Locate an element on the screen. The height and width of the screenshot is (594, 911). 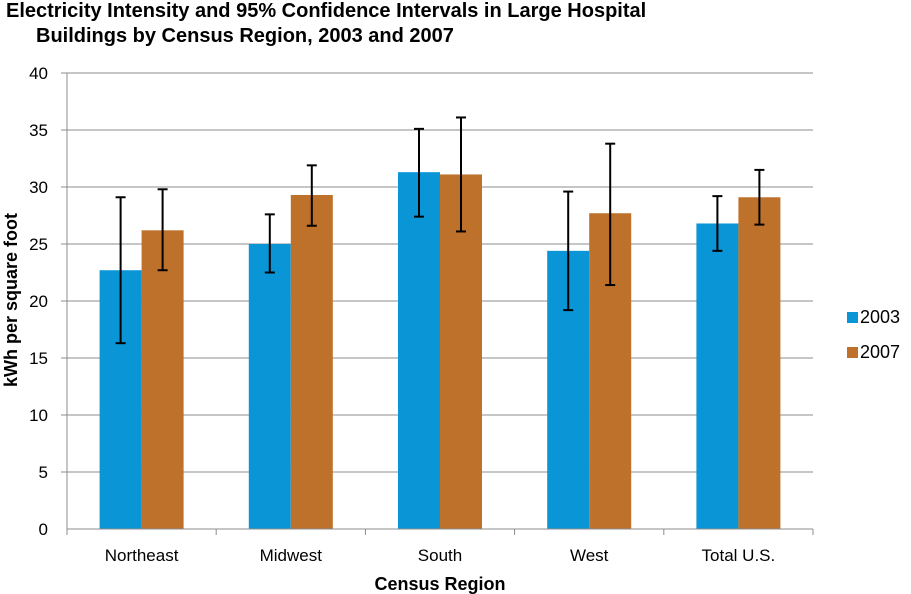
x-tick-label: South is located at coordinates (440, 555).